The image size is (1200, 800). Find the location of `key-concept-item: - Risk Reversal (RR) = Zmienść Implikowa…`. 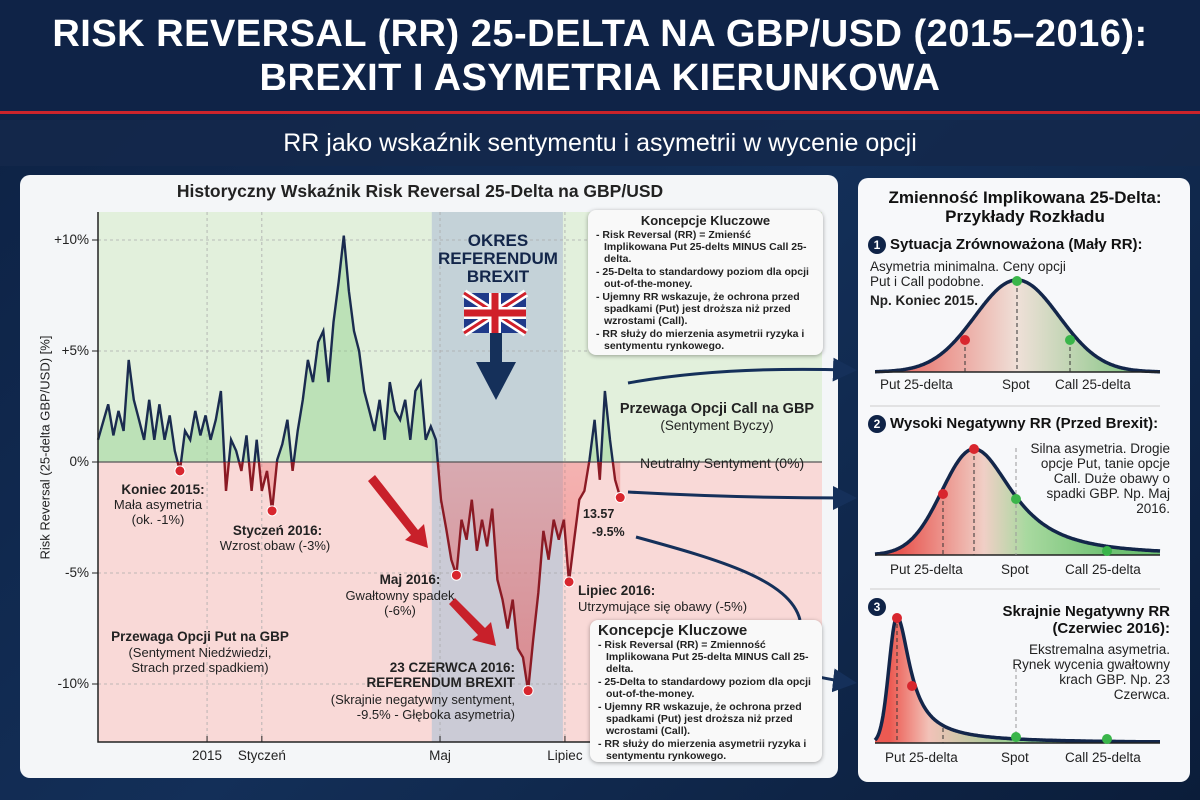

key-concept-item: - Risk Reversal (RR) = Zmienść Implikowa… is located at coordinates (701, 247).